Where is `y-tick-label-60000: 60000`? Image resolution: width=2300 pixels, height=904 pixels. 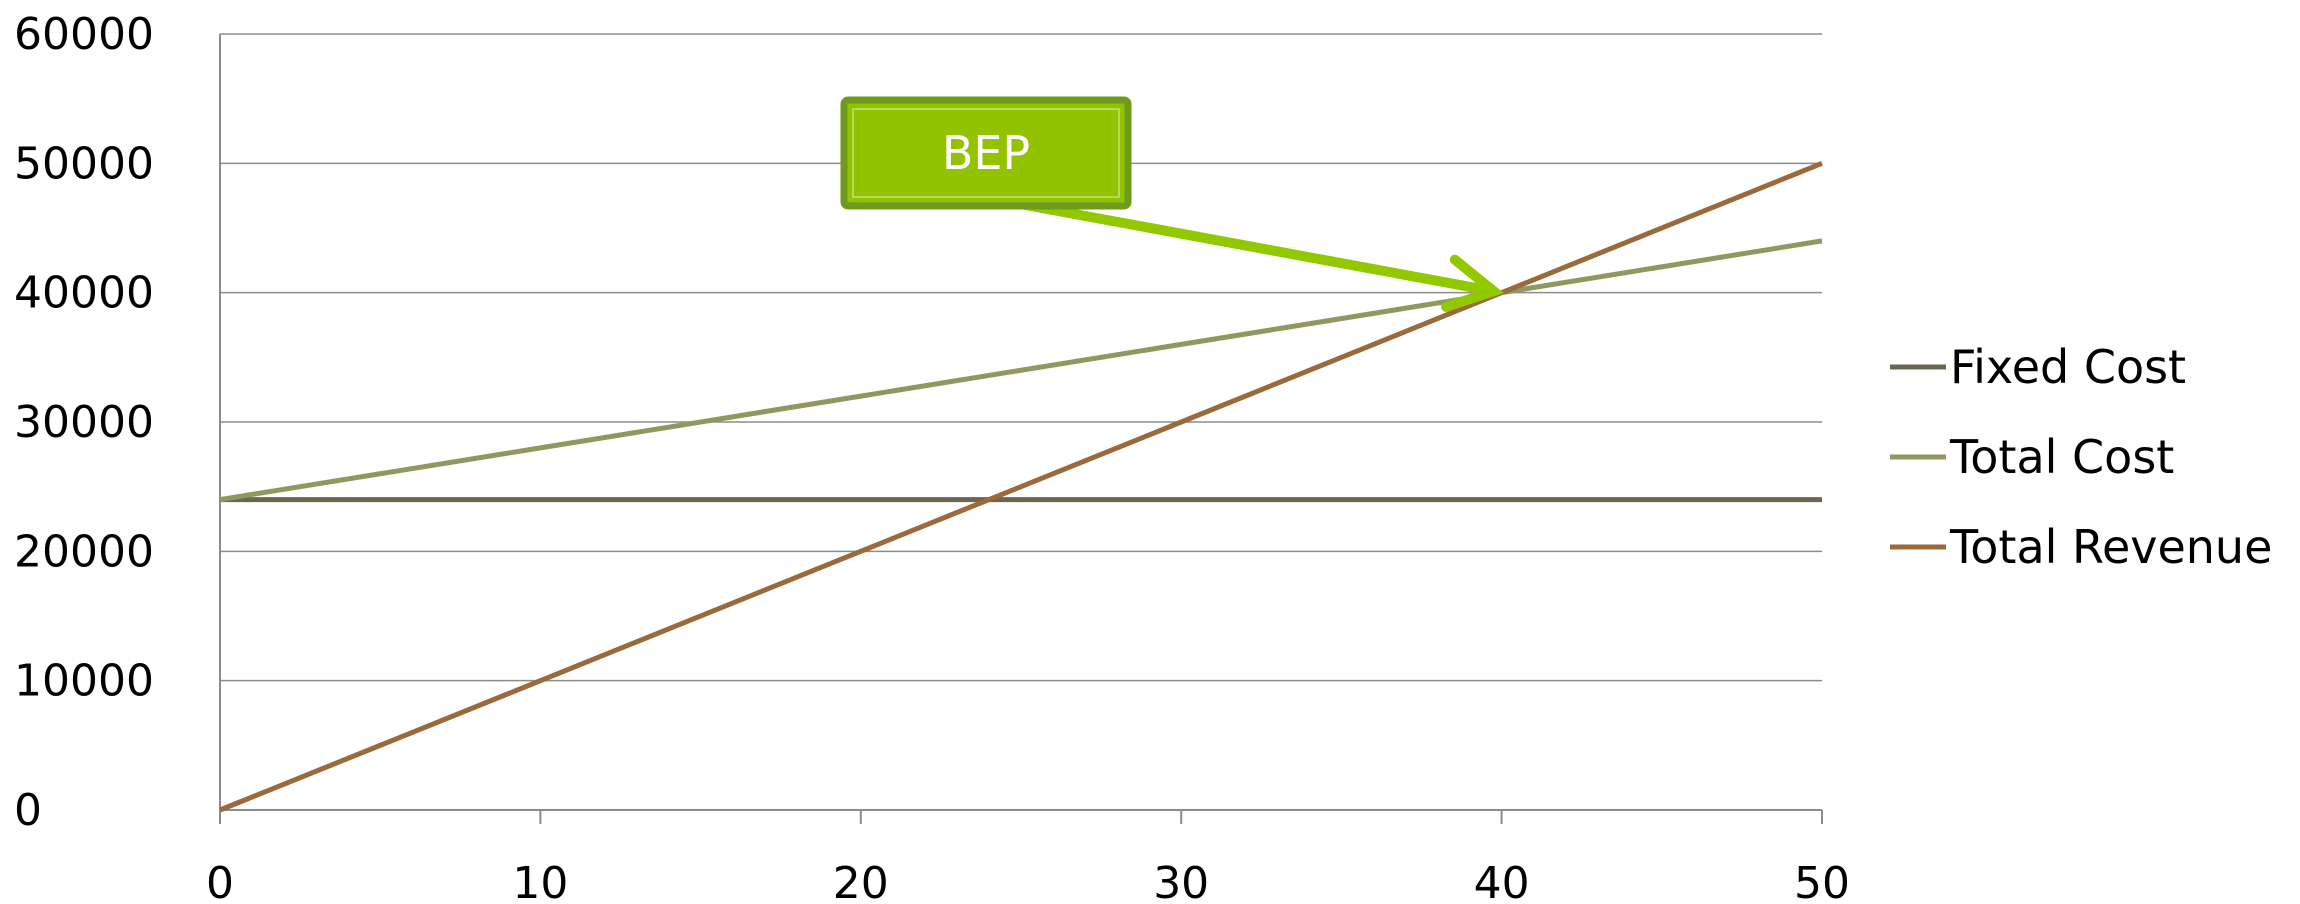
y-tick-label-60000: 60000 is located at coordinates (84, 34).